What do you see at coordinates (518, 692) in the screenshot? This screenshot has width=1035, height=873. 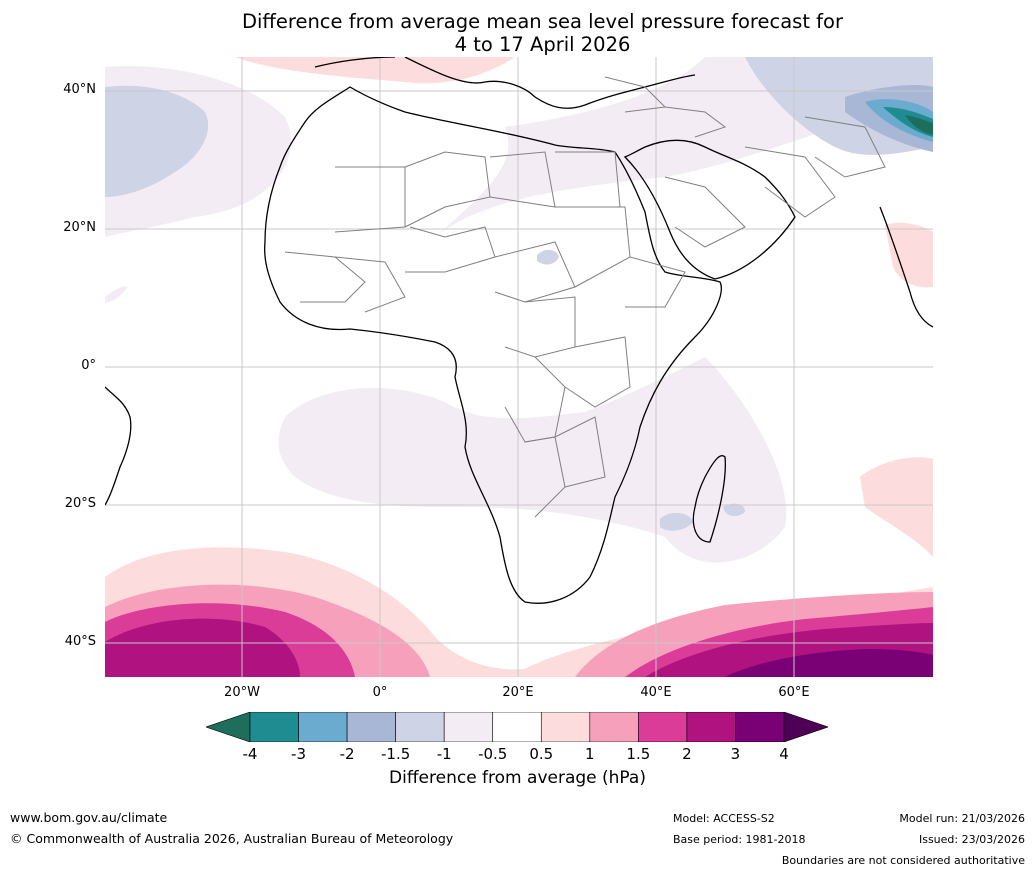 I see `lon-label-20e: 20°E` at bounding box center [518, 692].